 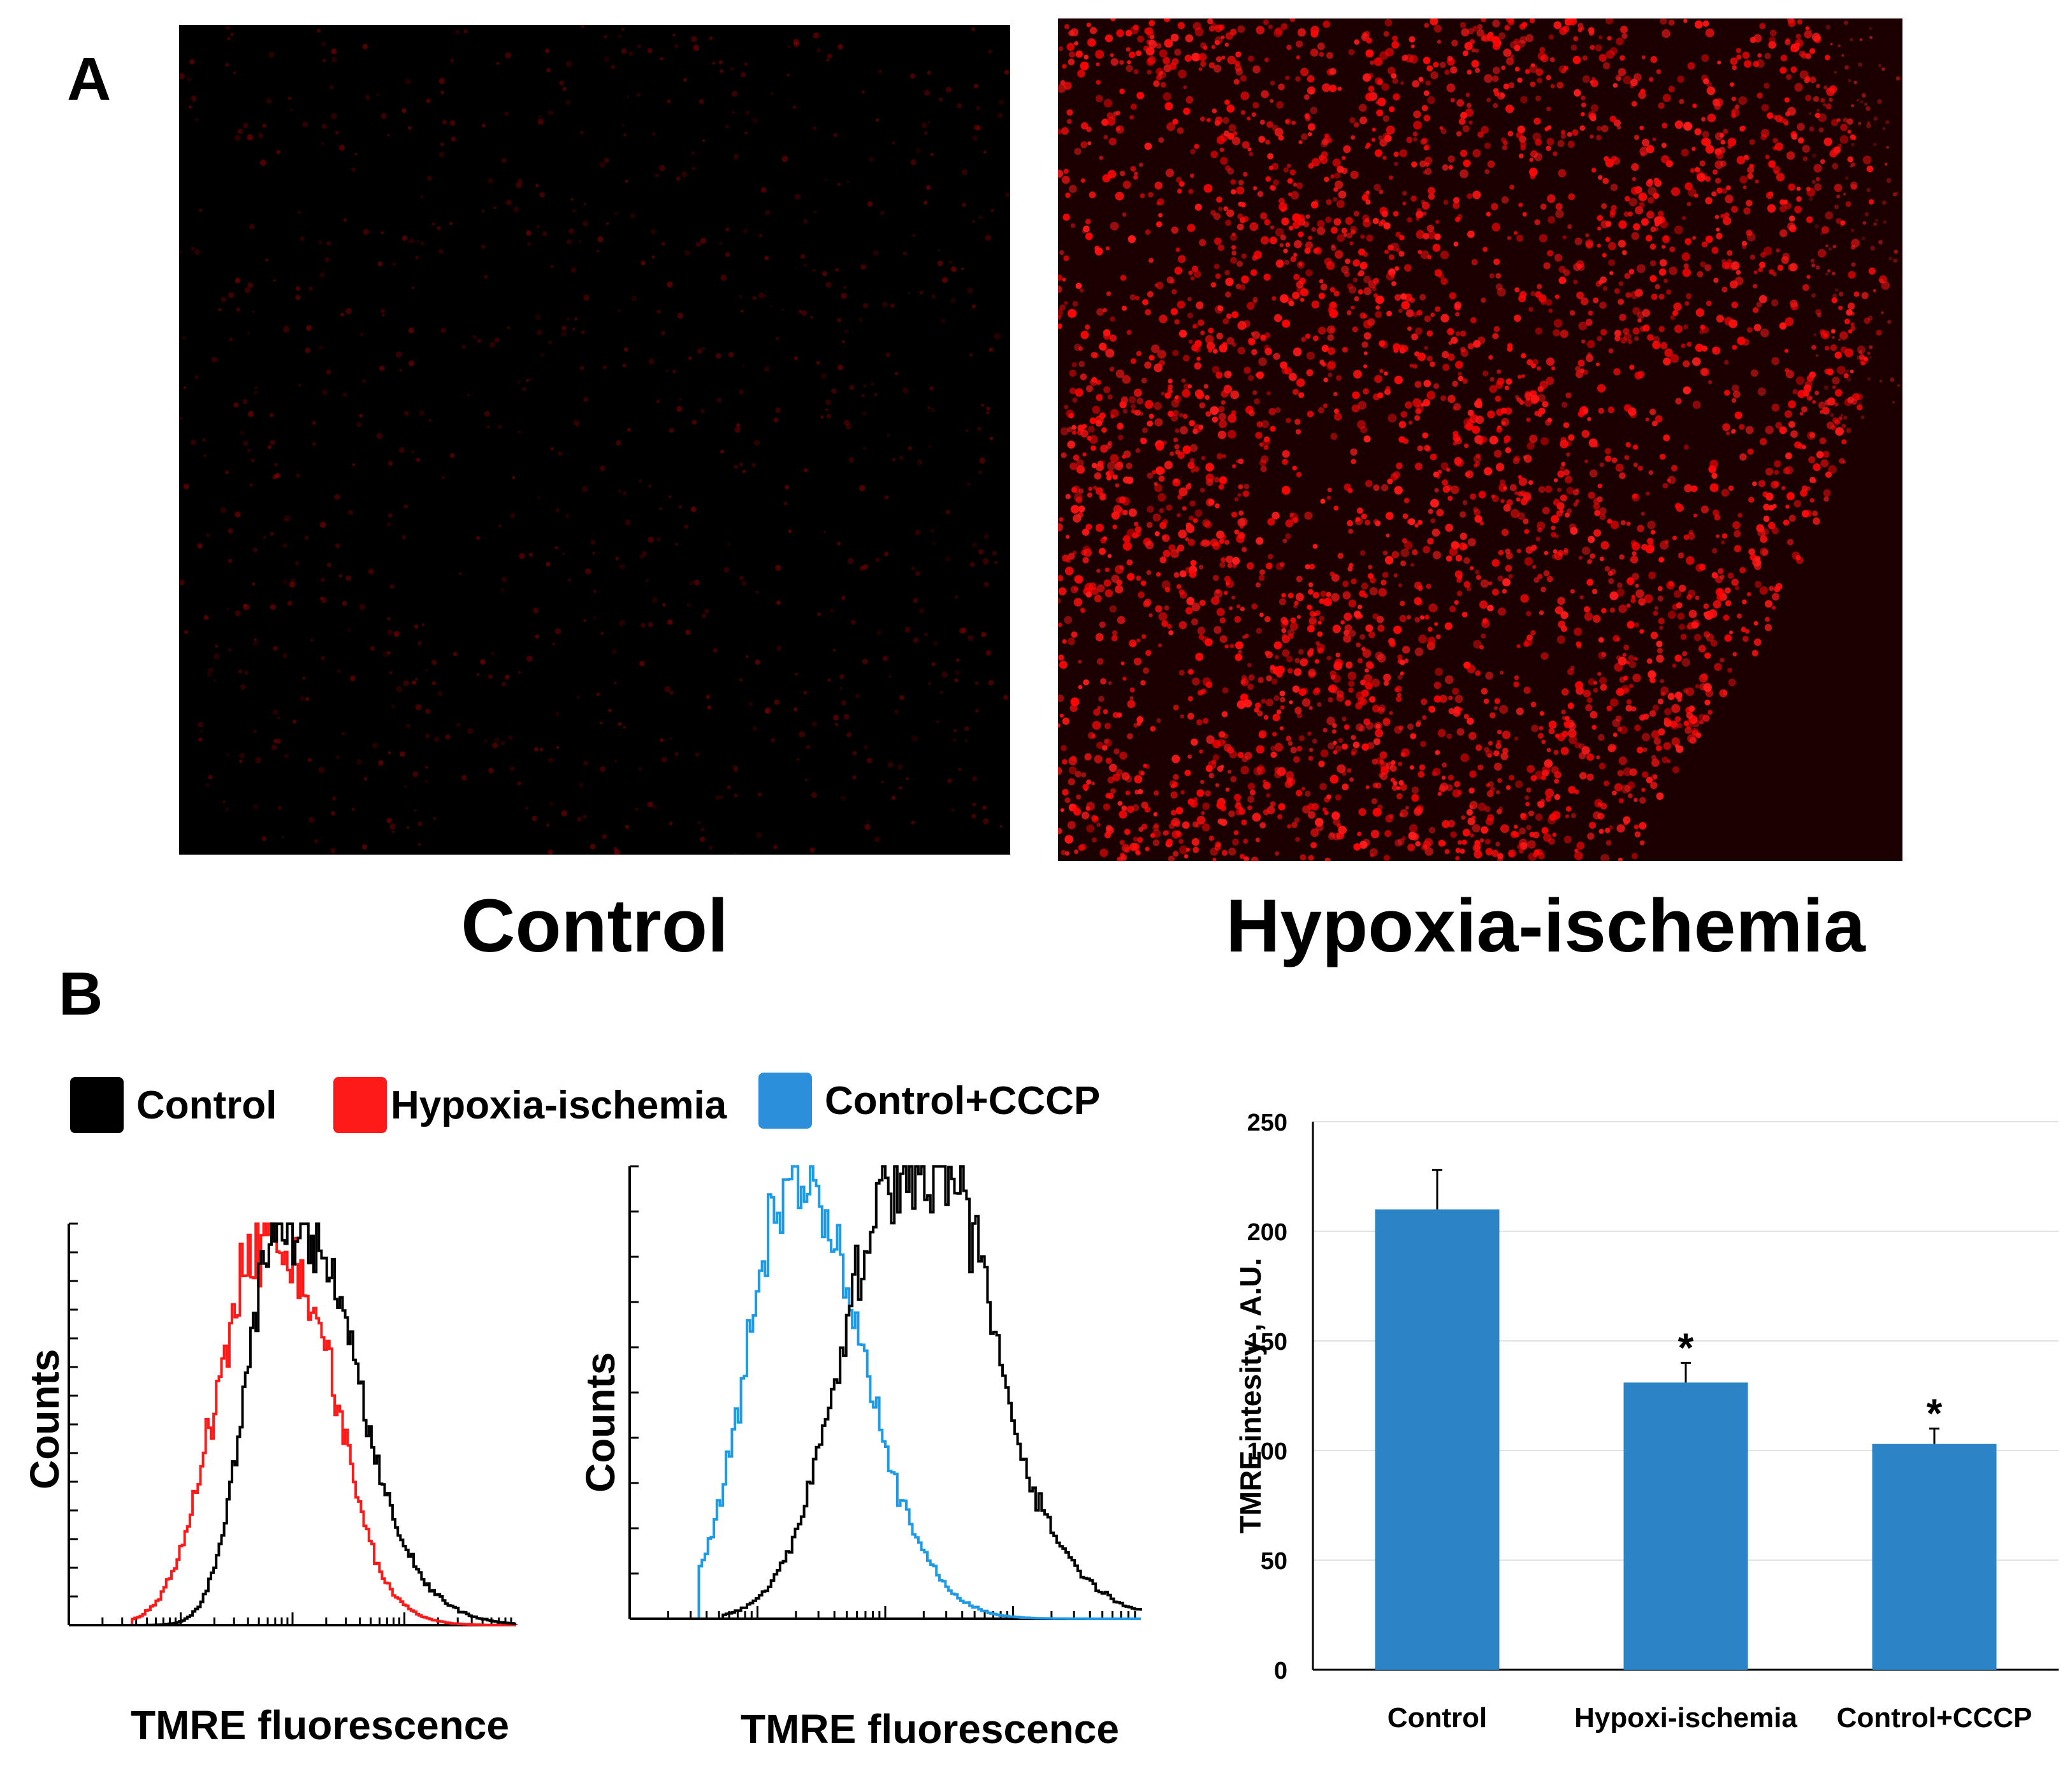 I want to click on legend-hypoxia-swatch, so click(x=360, y=1105).